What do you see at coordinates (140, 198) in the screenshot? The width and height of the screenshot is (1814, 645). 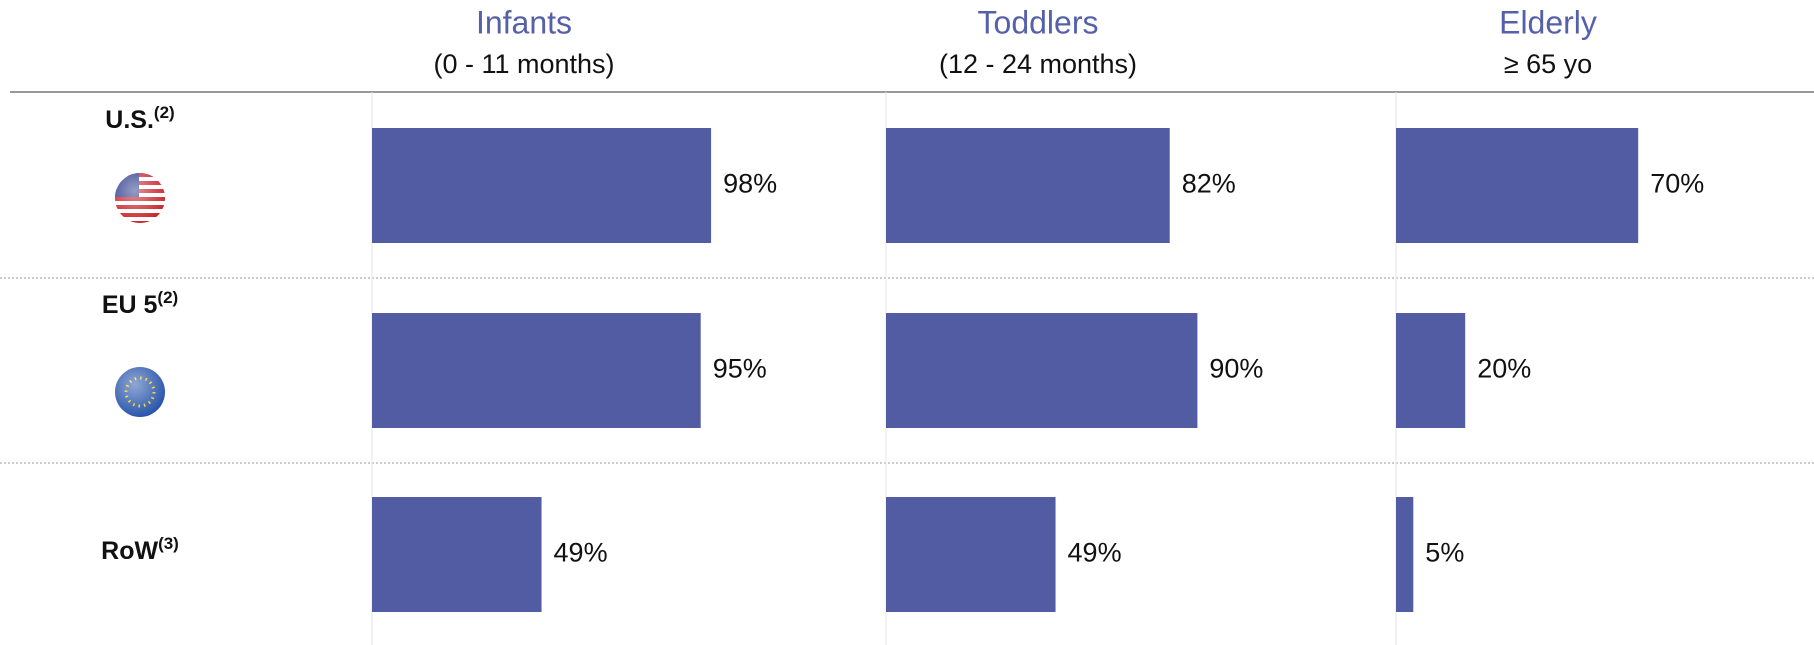 I see `us-flag` at bounding box center [140, 198].